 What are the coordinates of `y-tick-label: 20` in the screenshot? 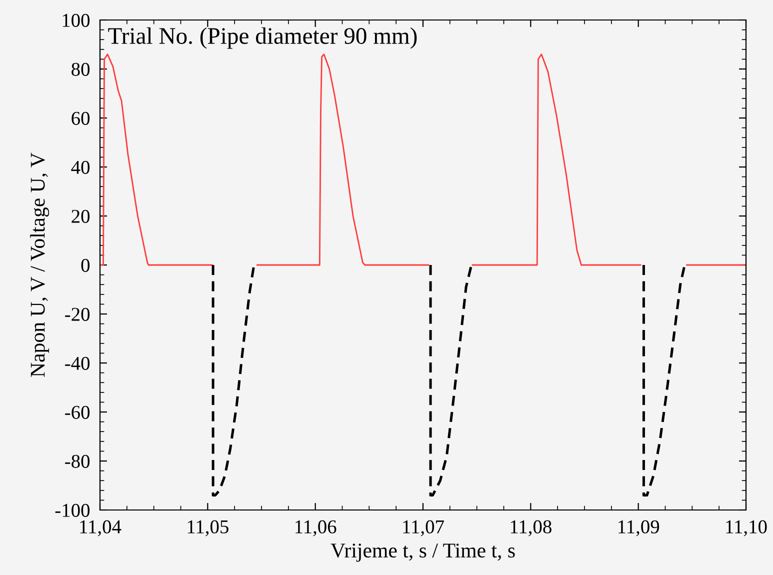 It's located at (81, 216).